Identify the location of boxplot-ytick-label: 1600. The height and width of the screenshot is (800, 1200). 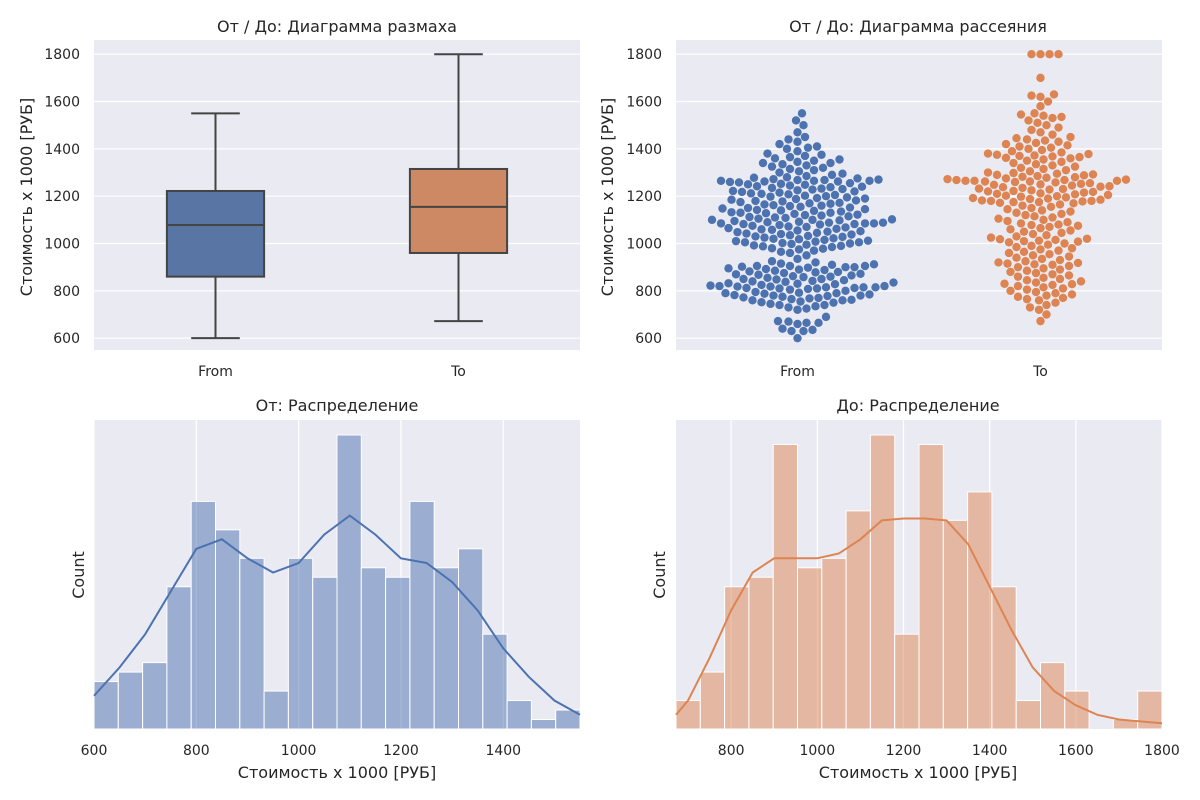
(62, 103).